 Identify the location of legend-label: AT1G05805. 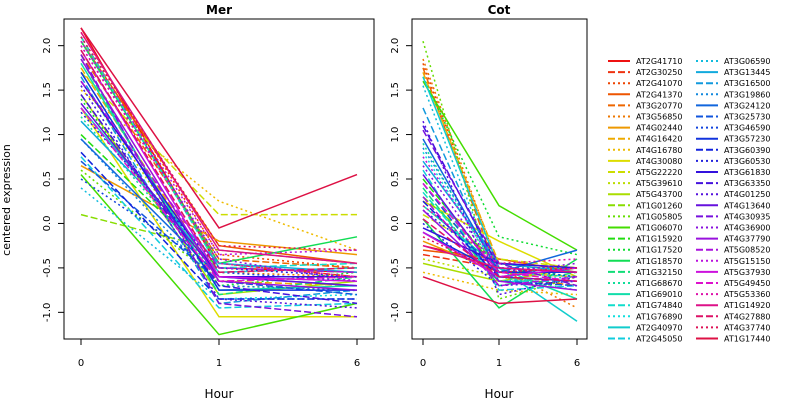
(659, 216).